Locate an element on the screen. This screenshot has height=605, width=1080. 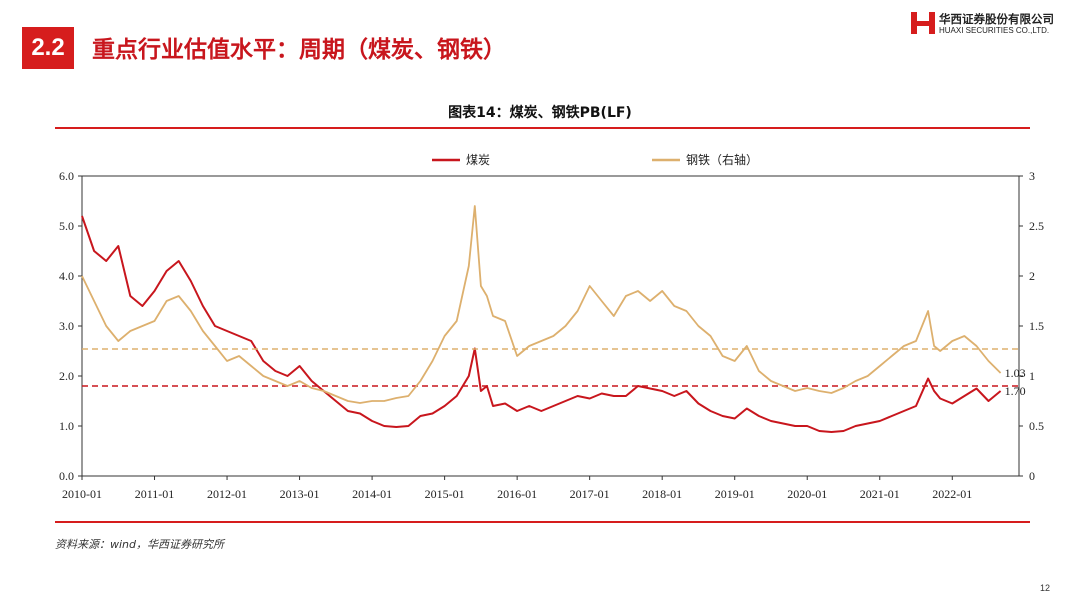
x-axis-tick-label: 2018-01 is located at coordinates (662, 494).